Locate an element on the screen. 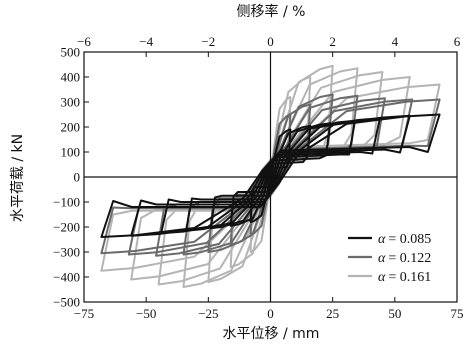 The image size is (472, 346). x-tick-label: 25 is located at coordinates (332, 313).